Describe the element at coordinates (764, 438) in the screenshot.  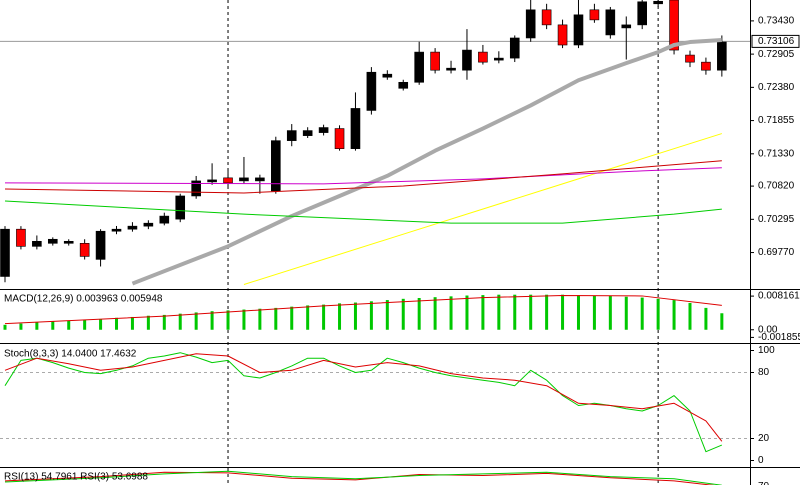
I see `y-tick-label: 20` at that location.